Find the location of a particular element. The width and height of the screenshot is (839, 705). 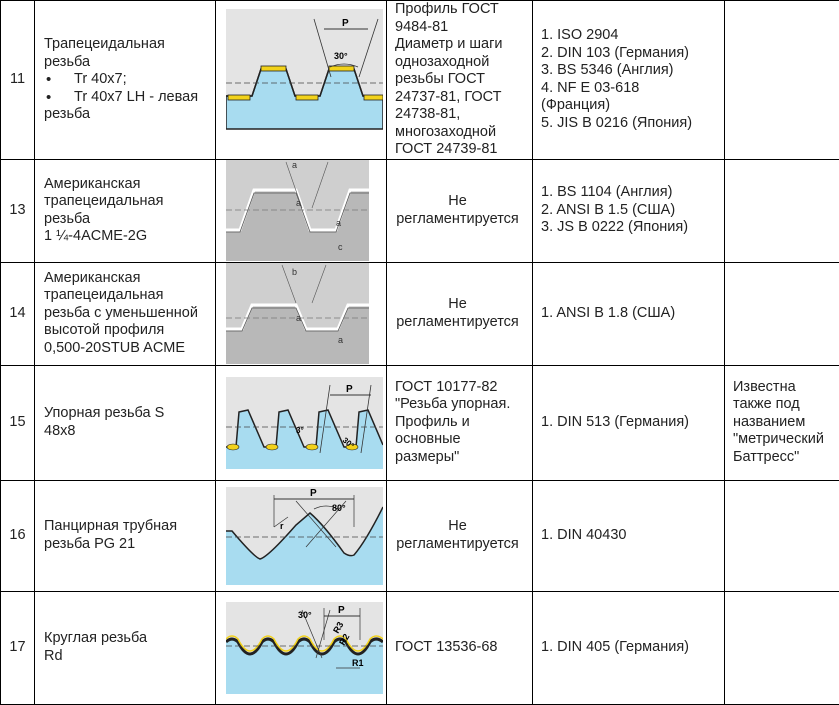

gost-cell: ГОСТ 13536-68 is located at coordinates (460, 647).